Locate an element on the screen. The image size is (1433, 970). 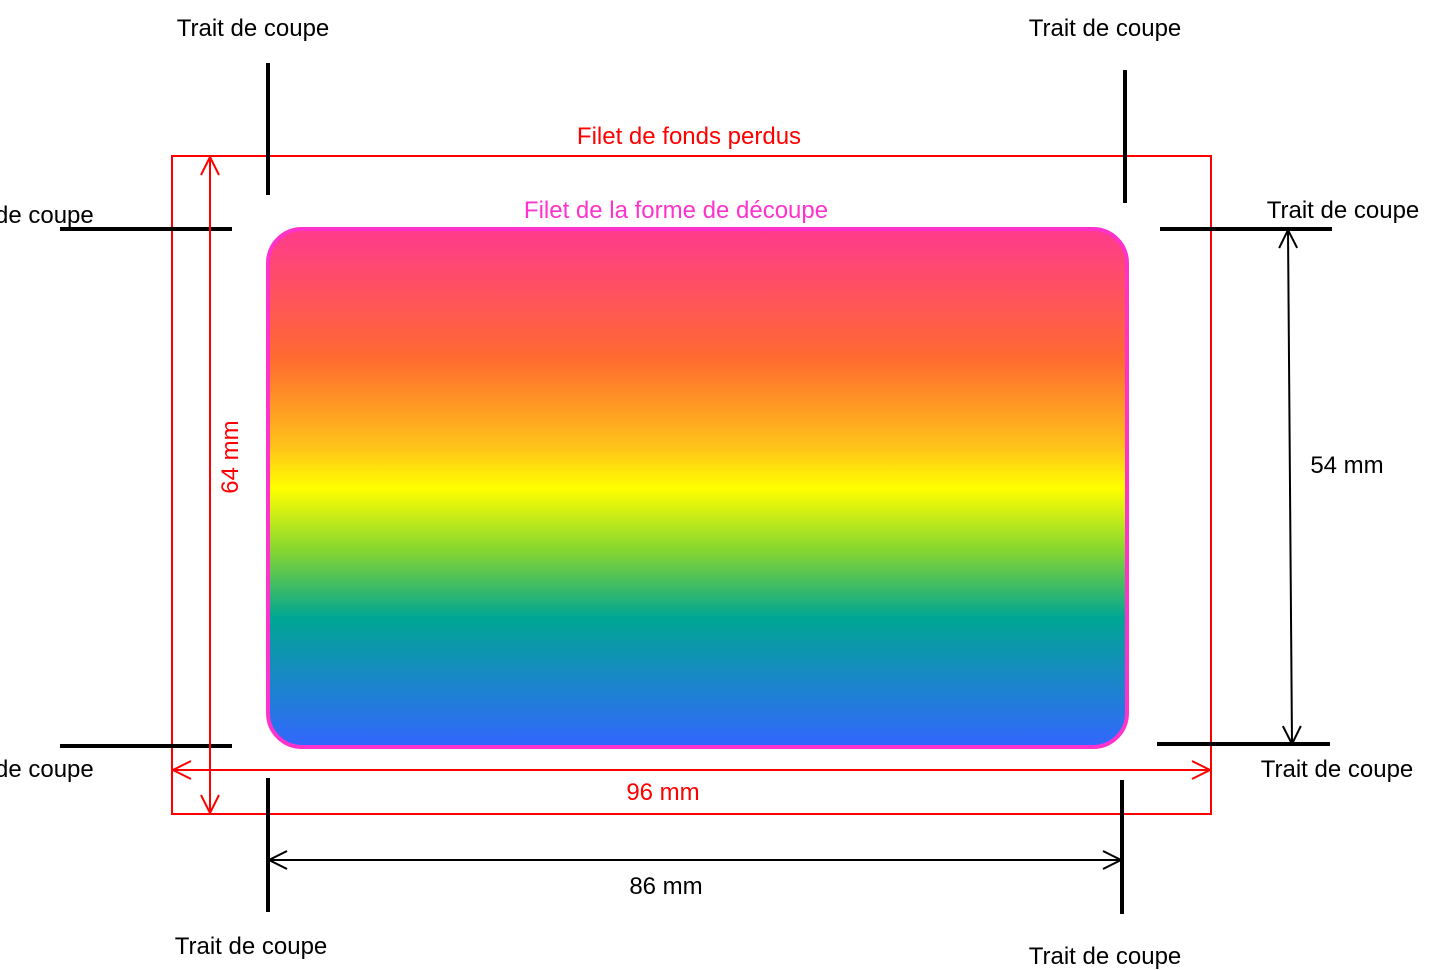
dimension-label-bleed-height: 64 mm is located at coordinates (230, 456).